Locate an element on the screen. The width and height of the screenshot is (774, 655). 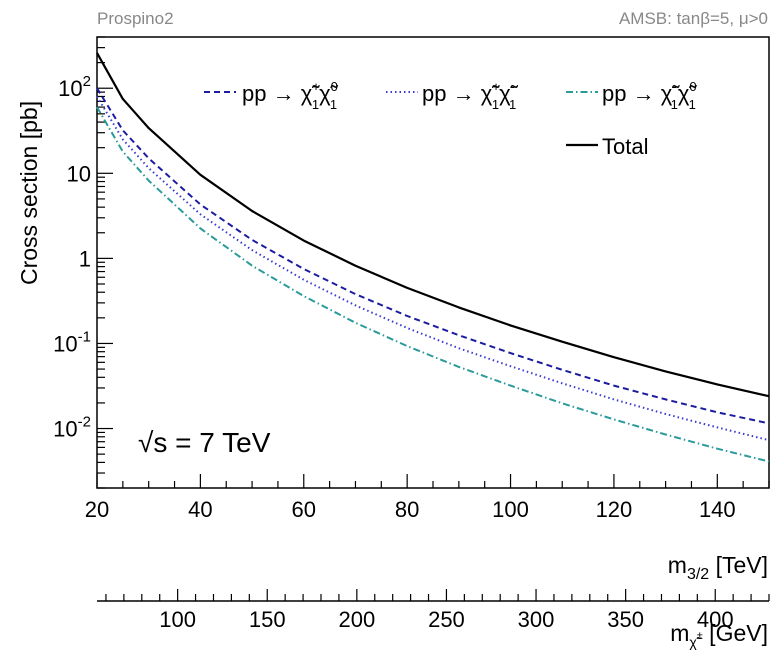
x-tick-label: 80 is located at coordinates (407, 509).